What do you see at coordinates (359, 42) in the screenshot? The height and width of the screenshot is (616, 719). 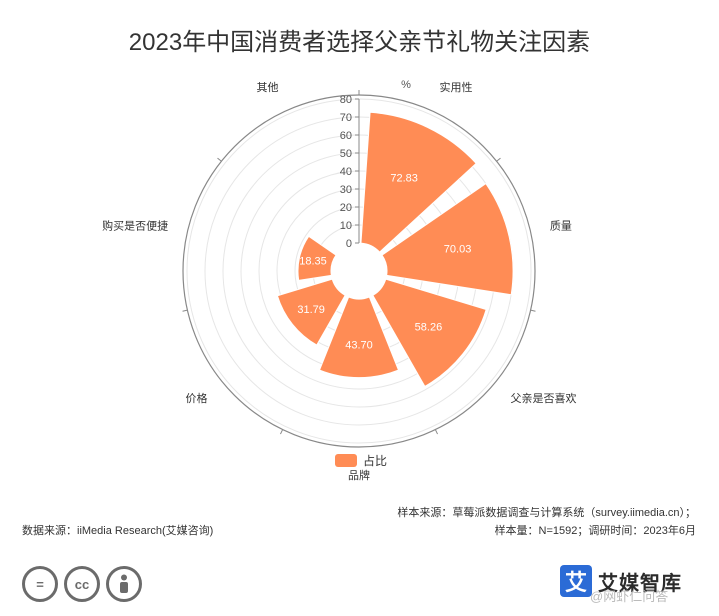 I see `chart-title: 2023年中国消费者选择父亲节礼物关注因素` at bounding box center [359, 42].